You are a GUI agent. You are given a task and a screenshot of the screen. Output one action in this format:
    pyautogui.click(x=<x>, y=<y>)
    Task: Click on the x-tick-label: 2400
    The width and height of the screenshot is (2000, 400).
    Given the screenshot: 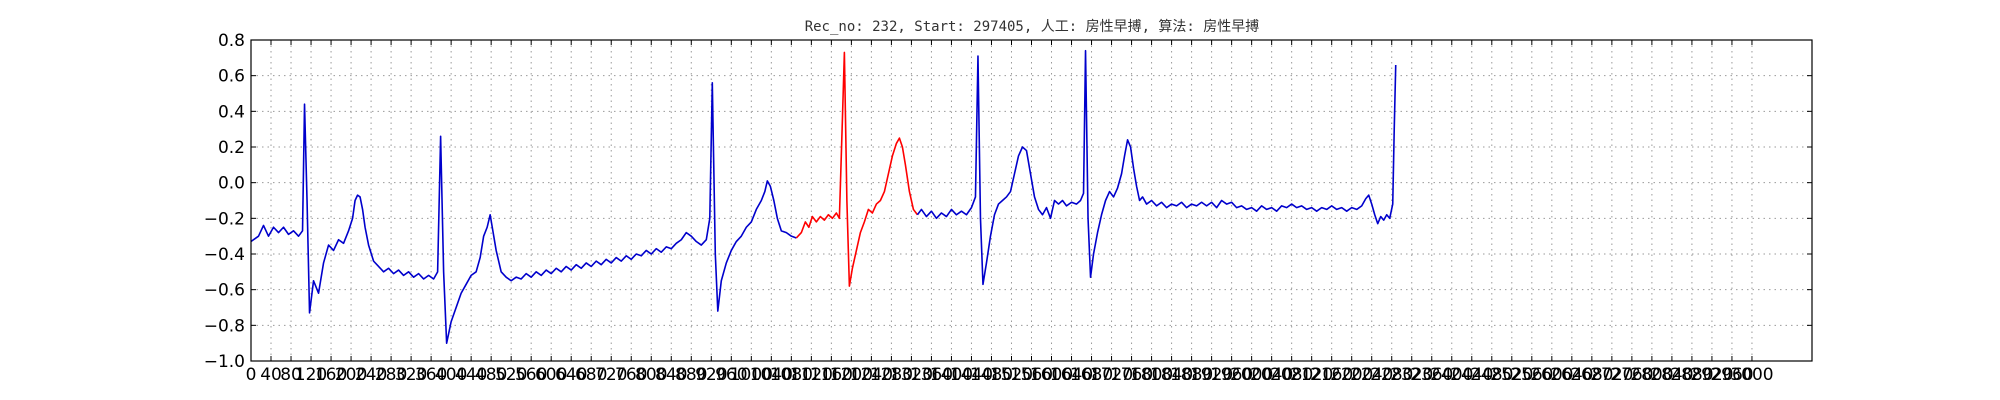 What is the action you would take?
    pyautogui.click(x=1451, y=375)
    